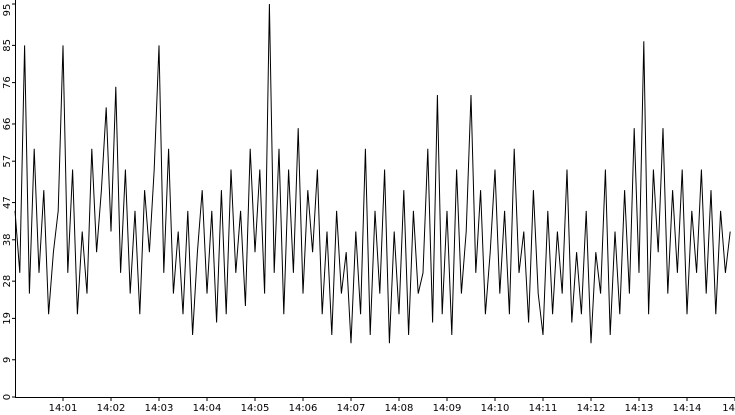 The height and width of the screenshot is (415, 735). What do you see at coordinates (495, 408) in the screenshot?
I see `x-tick-label: 14:10` at bounding box center [495, 408].